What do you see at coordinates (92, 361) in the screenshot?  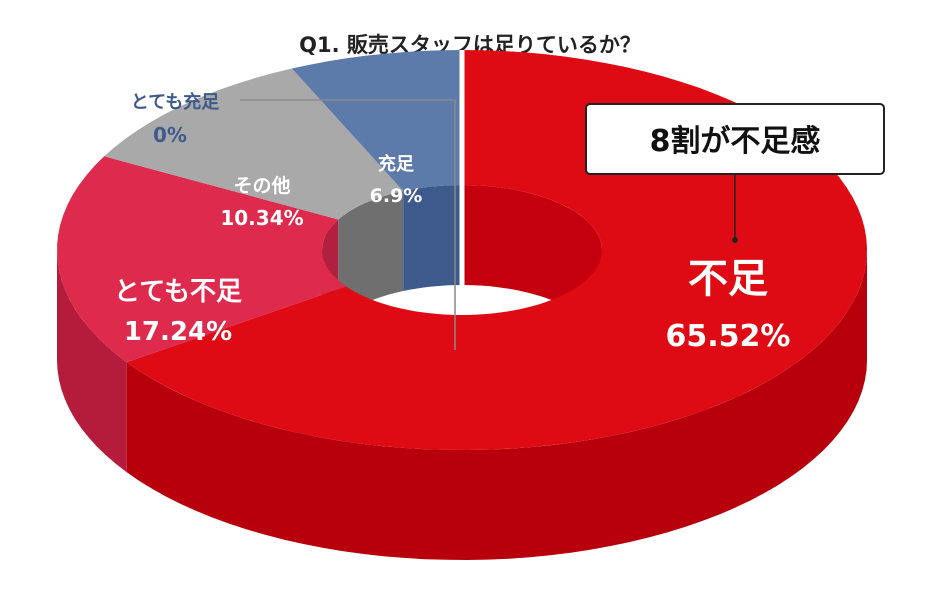 I see `side-wall-とても不足` at bounding box center [92, 361].